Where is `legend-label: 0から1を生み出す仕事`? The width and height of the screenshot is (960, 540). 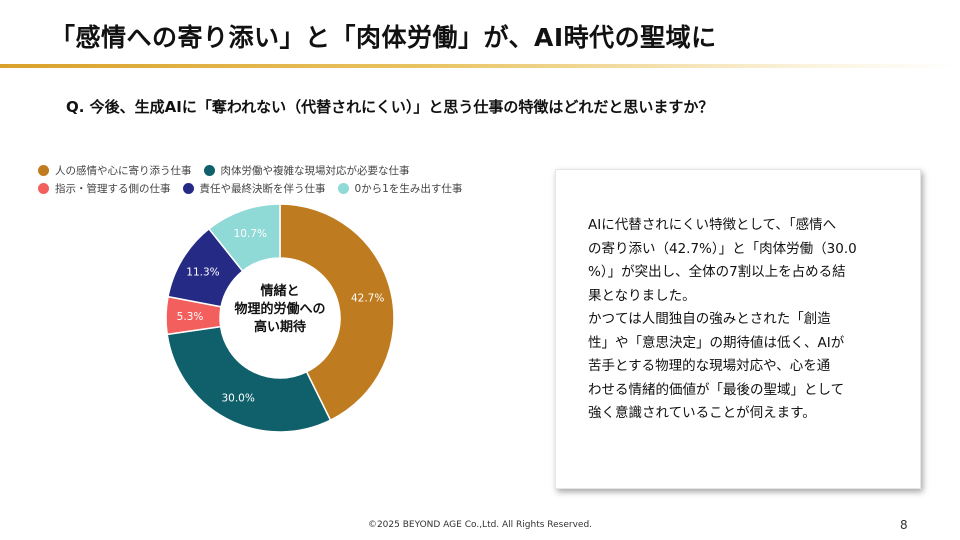
legend-label: 0から1を生み出す仕事 is located at coordinates (408, 188).